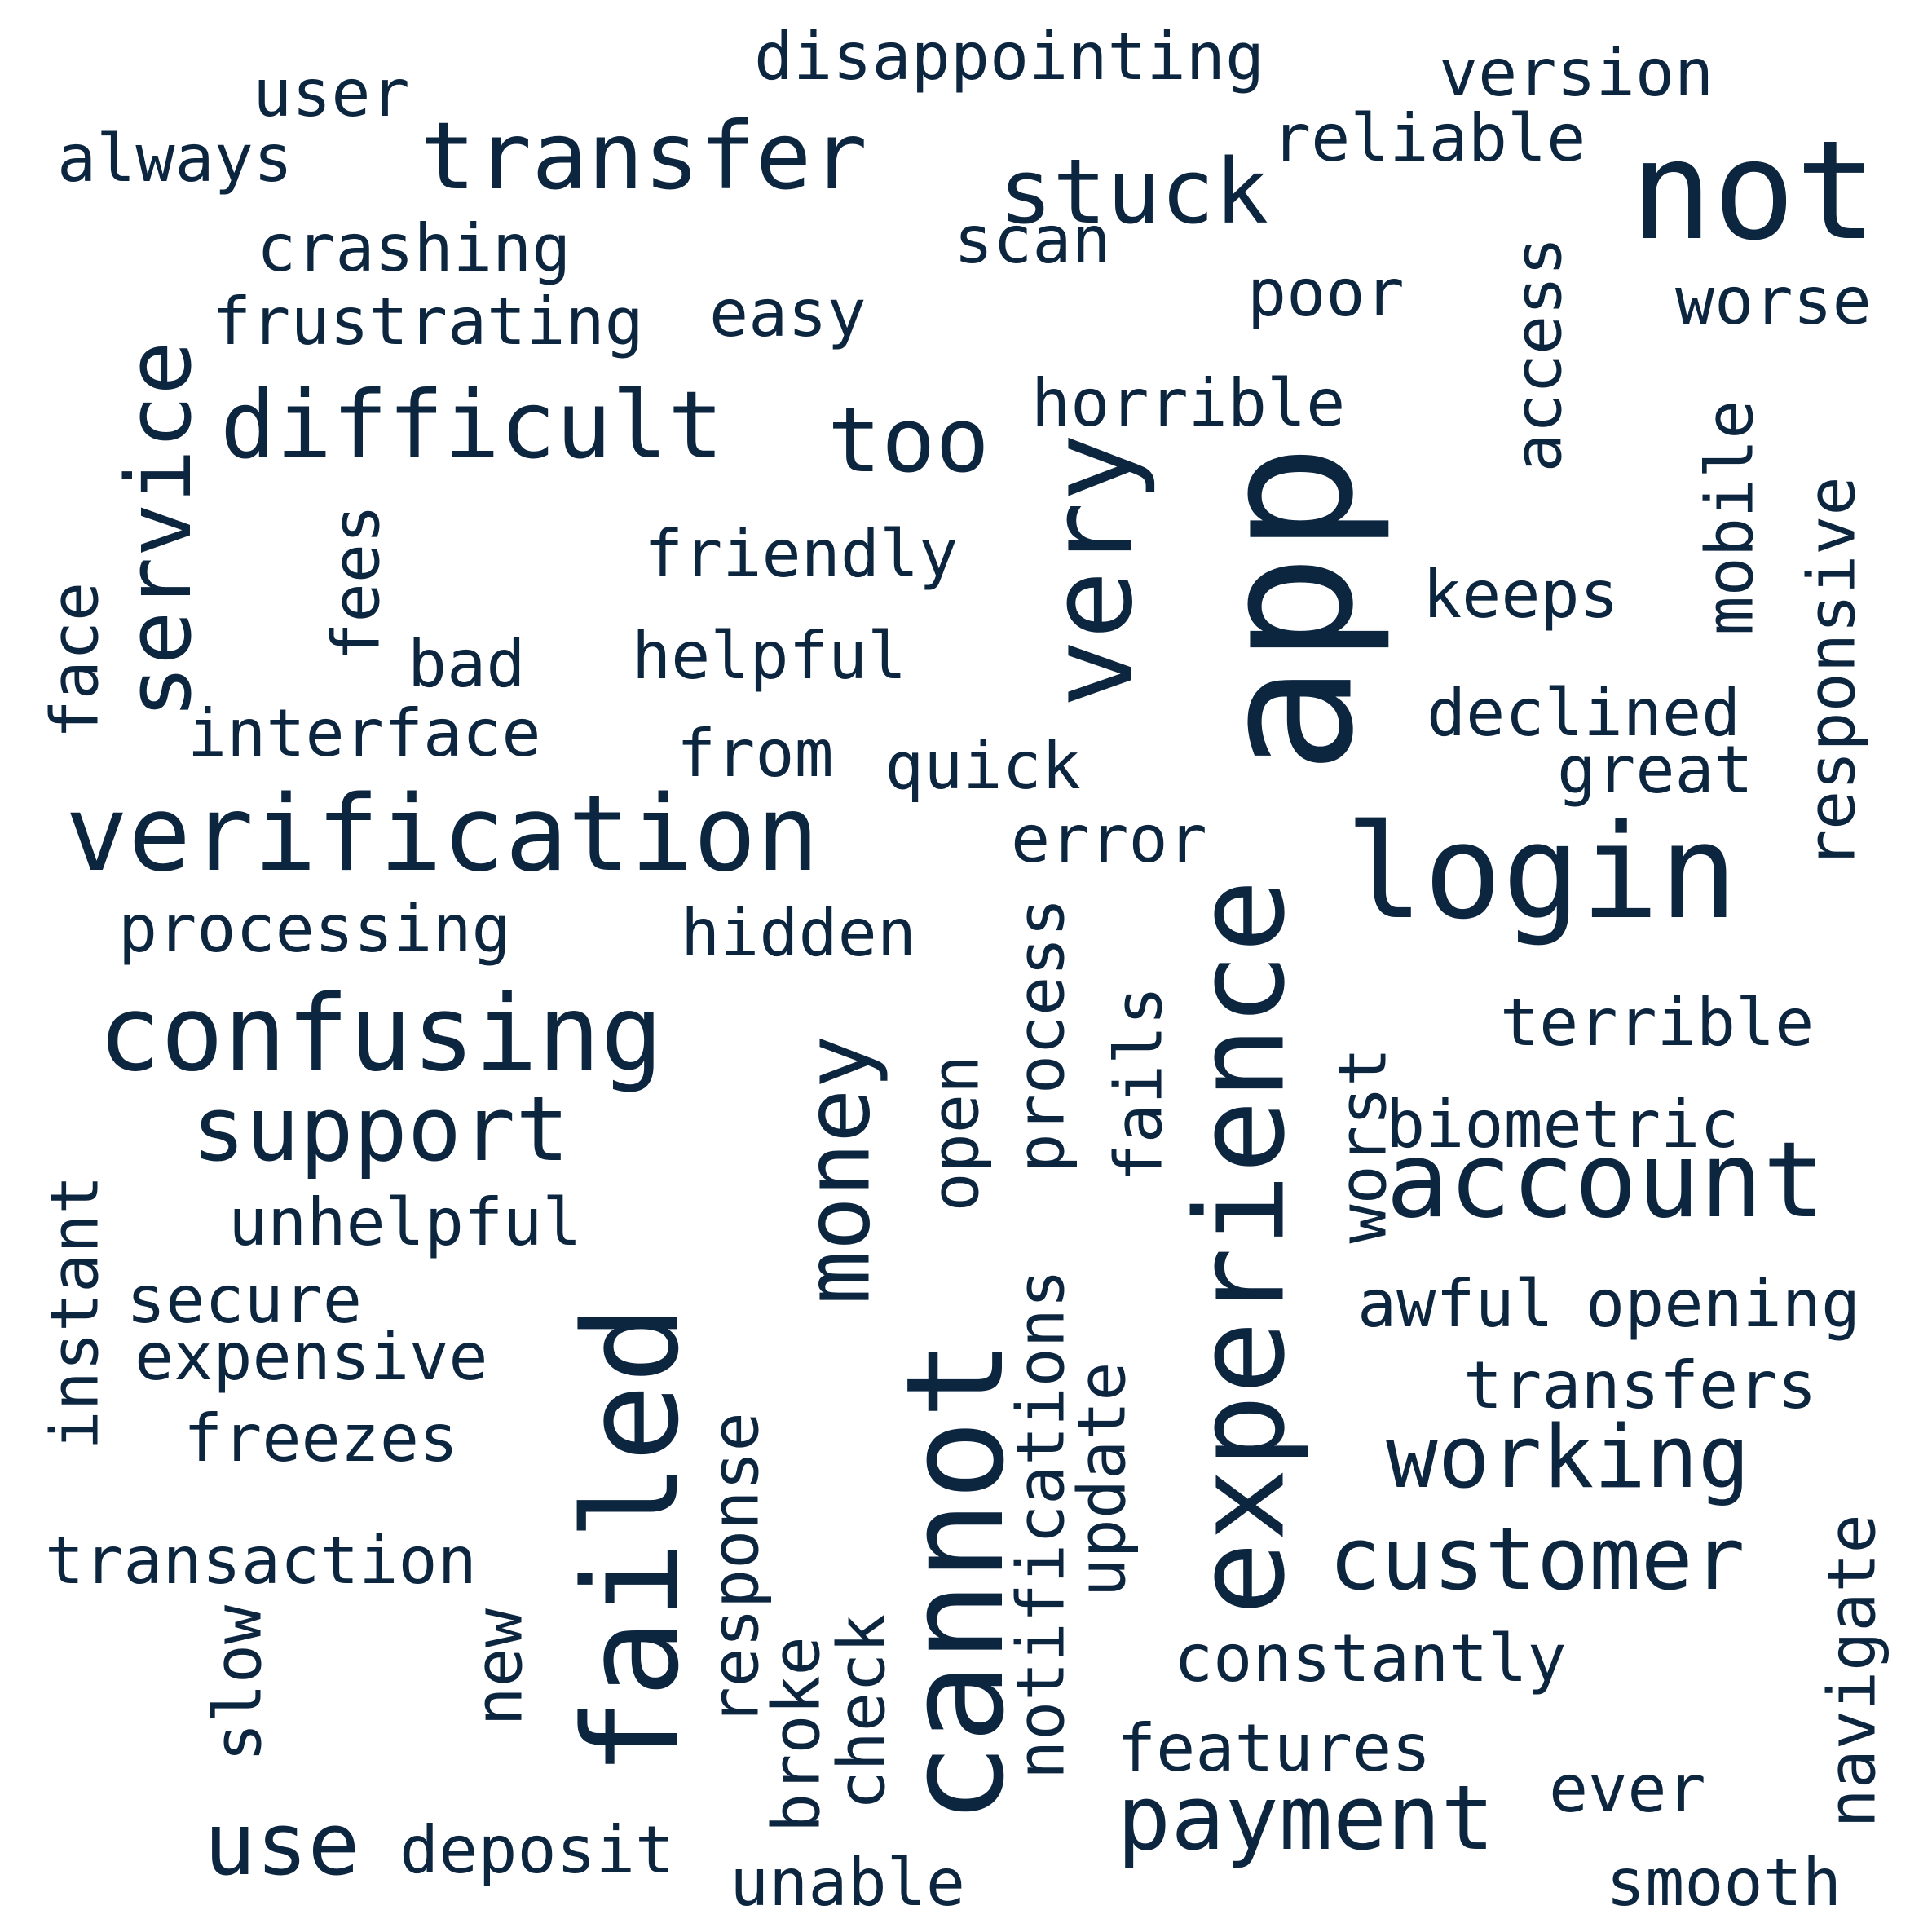  I want to click on word-service: service, so click(159, 530).